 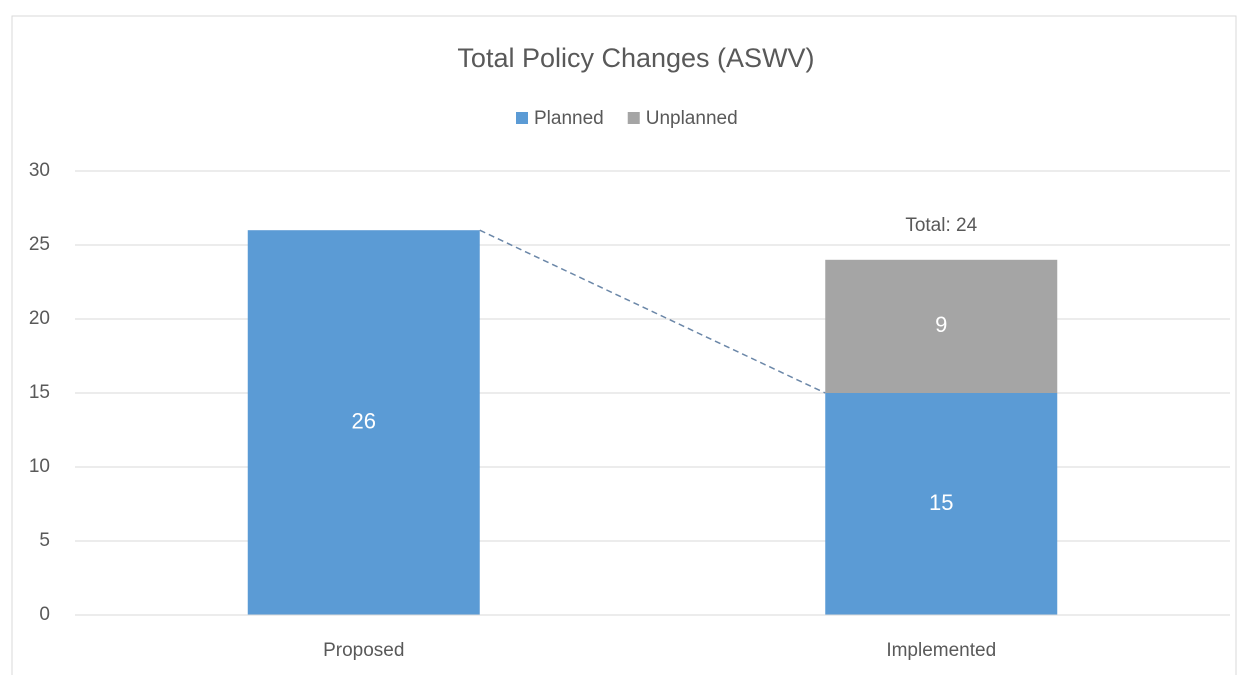 I want to click on data-label: 9, so click(x=941, y=324).